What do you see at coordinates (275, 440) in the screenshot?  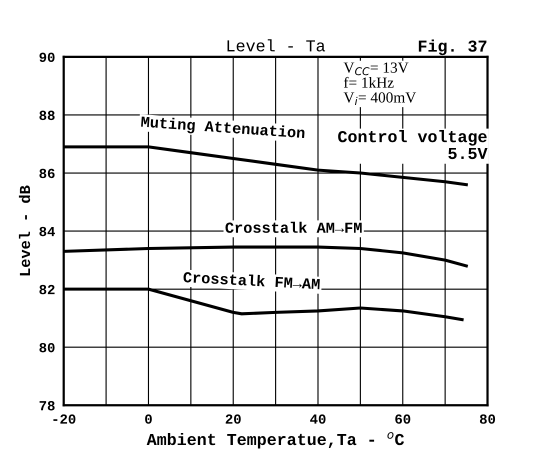 I see `x-axis-title: Ambient Temperatue,Ta - $^{o}$C` at bounding box center [275, 440].